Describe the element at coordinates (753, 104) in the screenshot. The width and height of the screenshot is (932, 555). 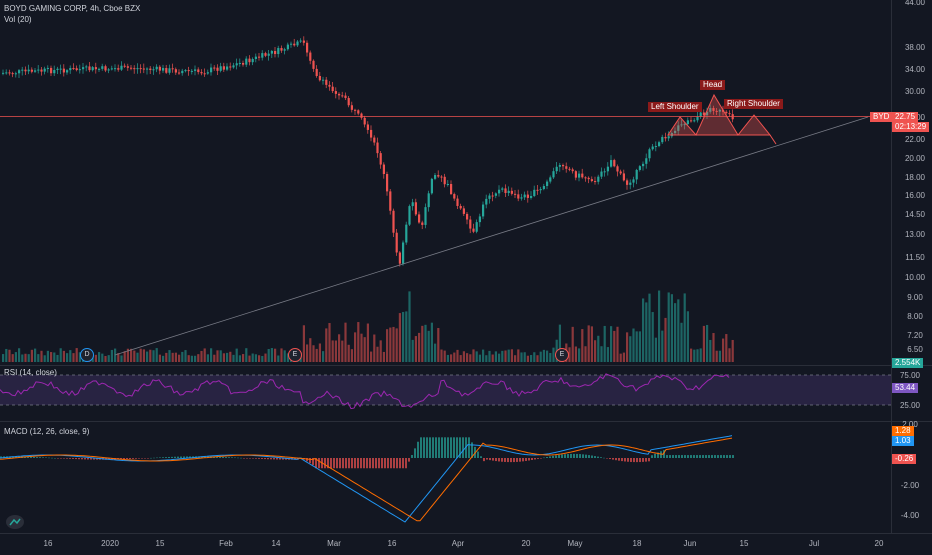
I see `right-shoulder-label: Right Shoulder` at that location.